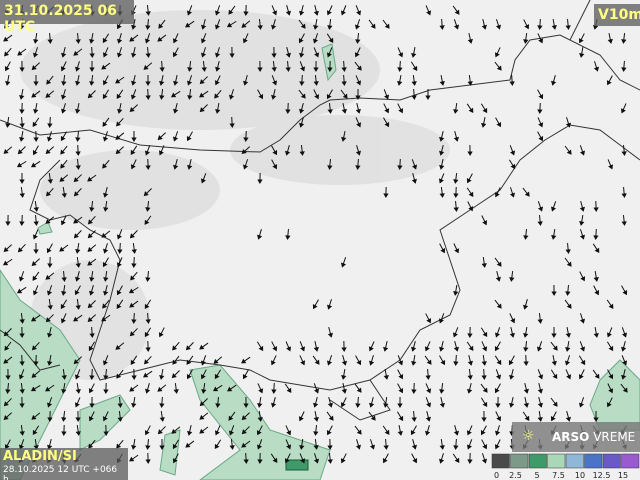 The height and width of the screenshot is (480, 640). I want to click on logo-icon: ☼, so click(528, 436).